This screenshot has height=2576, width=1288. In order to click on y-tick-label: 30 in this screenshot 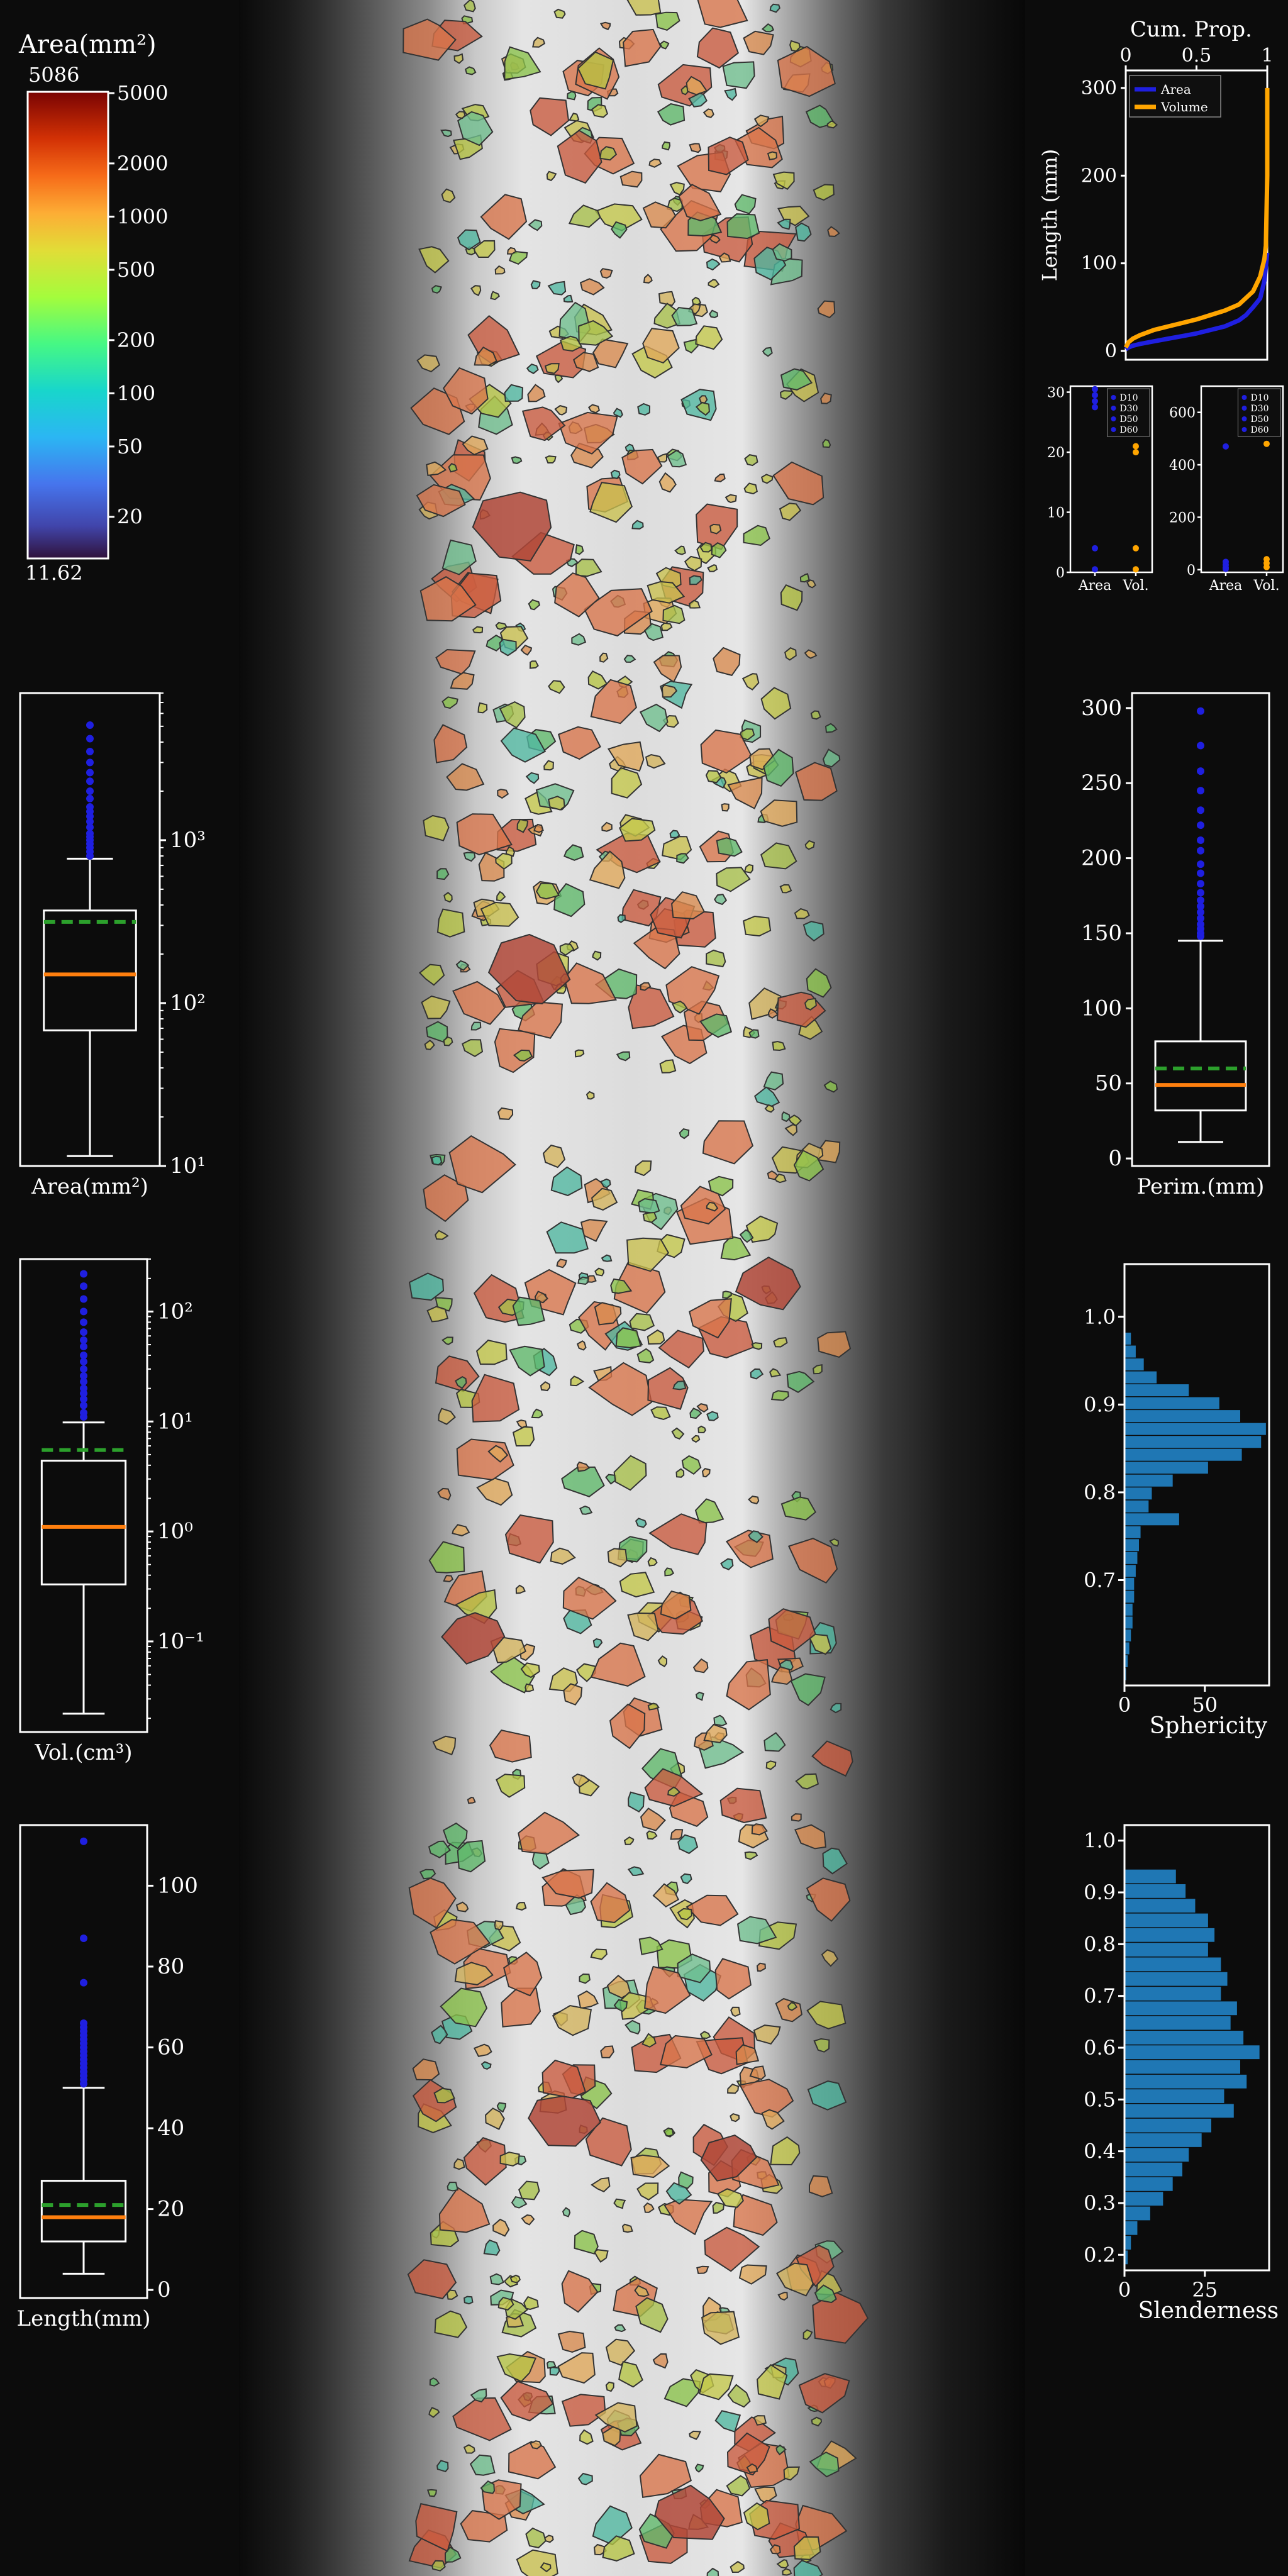, I will do `click(1056, 393)`.